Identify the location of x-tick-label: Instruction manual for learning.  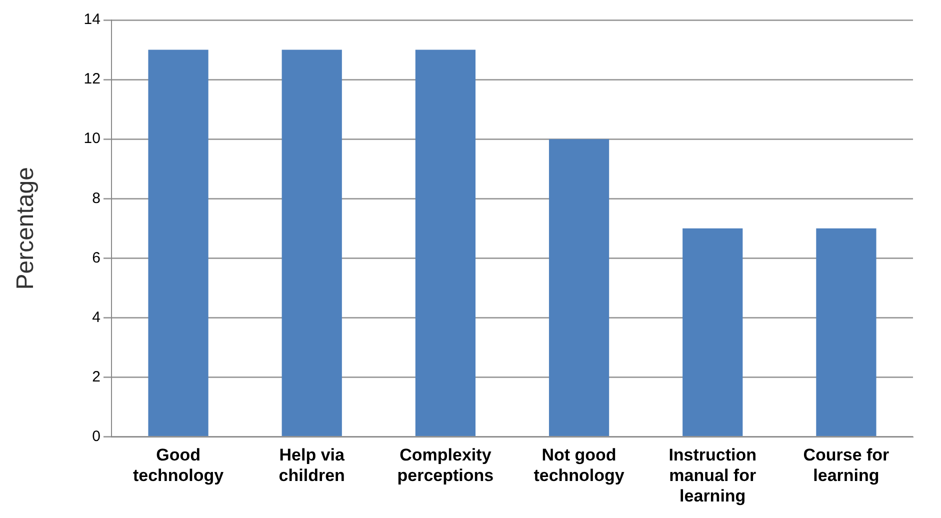
(712, 476).